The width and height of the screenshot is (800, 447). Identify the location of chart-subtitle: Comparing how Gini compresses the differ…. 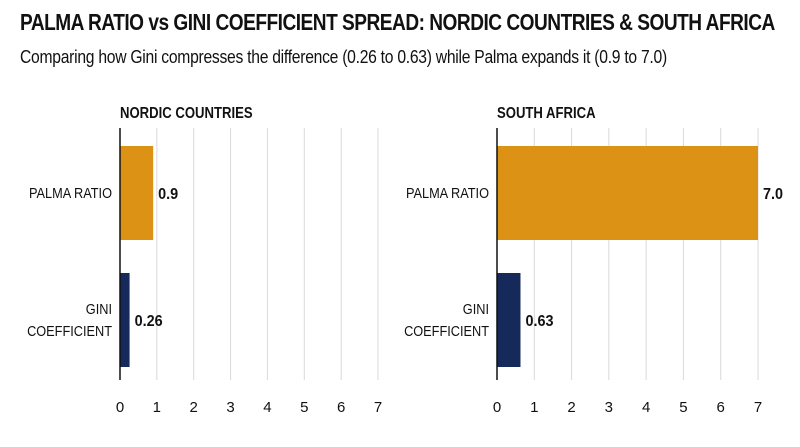
(343, 57).